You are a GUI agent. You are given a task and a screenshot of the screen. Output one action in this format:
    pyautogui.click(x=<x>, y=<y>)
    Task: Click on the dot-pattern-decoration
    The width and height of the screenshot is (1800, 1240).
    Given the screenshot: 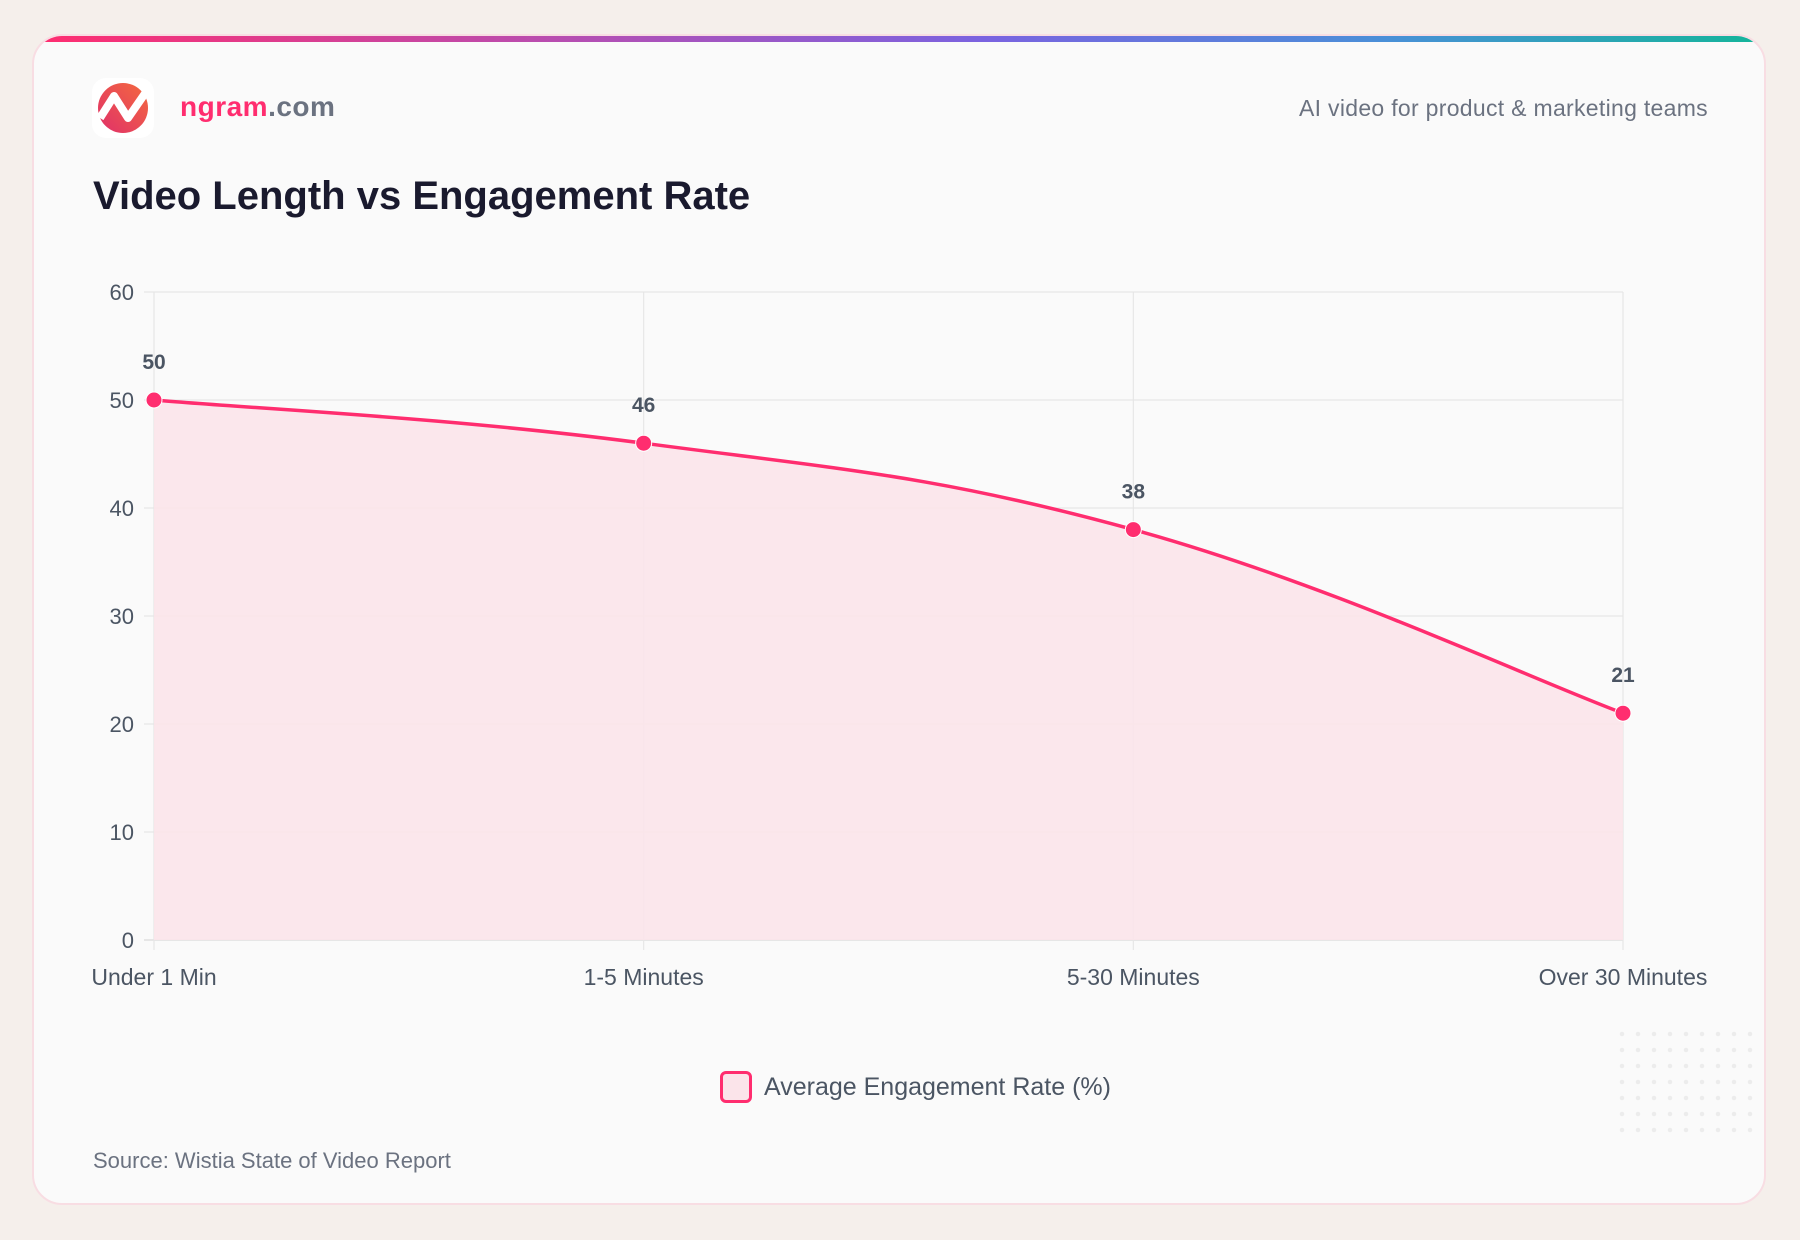 What is the action you would take?
    pyautogui.click(x=1688, y=1084)
    